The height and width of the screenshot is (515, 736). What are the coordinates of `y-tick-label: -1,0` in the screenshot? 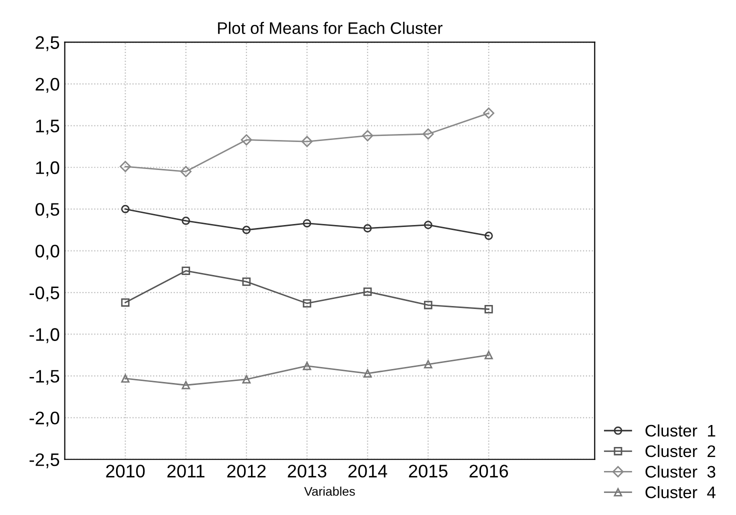 It's located at (45, 336).